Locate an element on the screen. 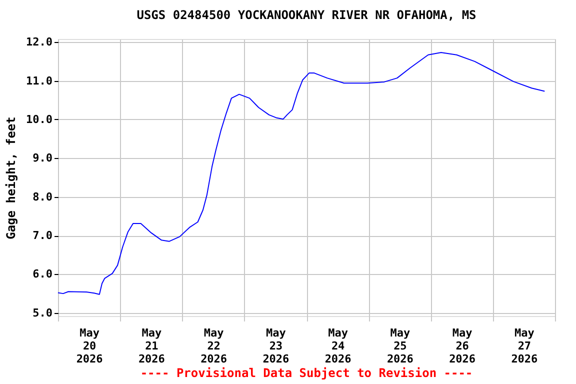 The height and width of the screenshot is (384, 576). x-tick-label: May 26 2026 is located at coordinates (462, 346).